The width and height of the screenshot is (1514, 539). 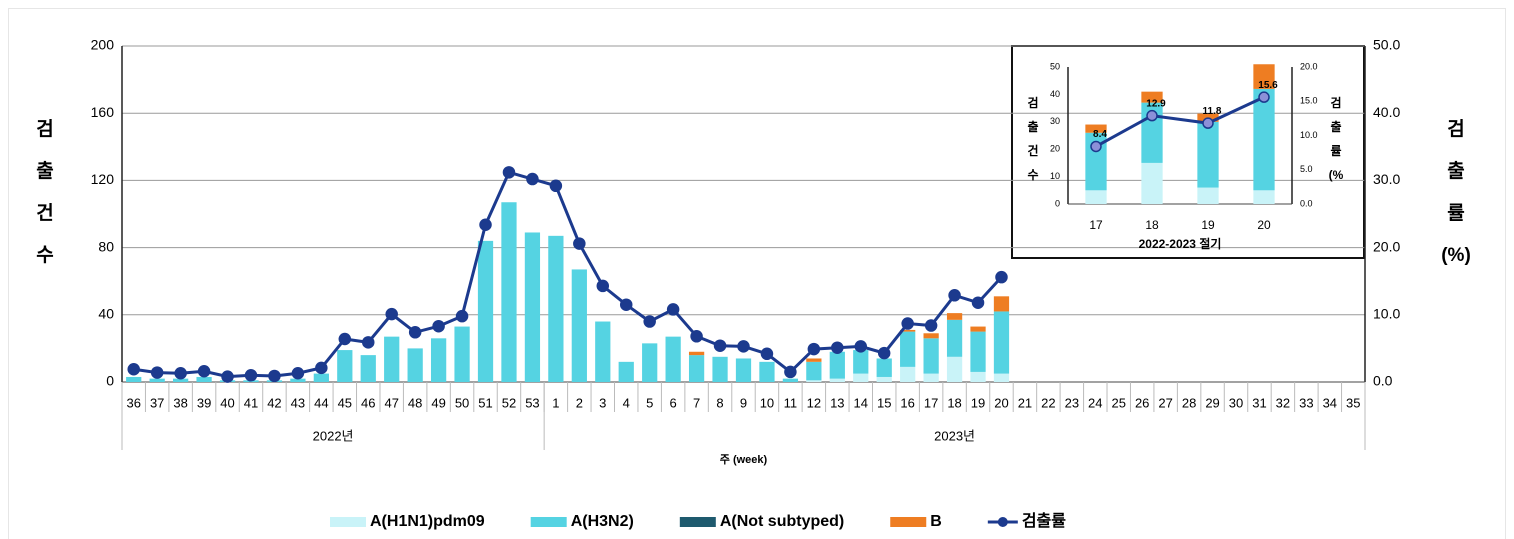 I want to click on data-label: 12.9, so click(x=1156, y=103).